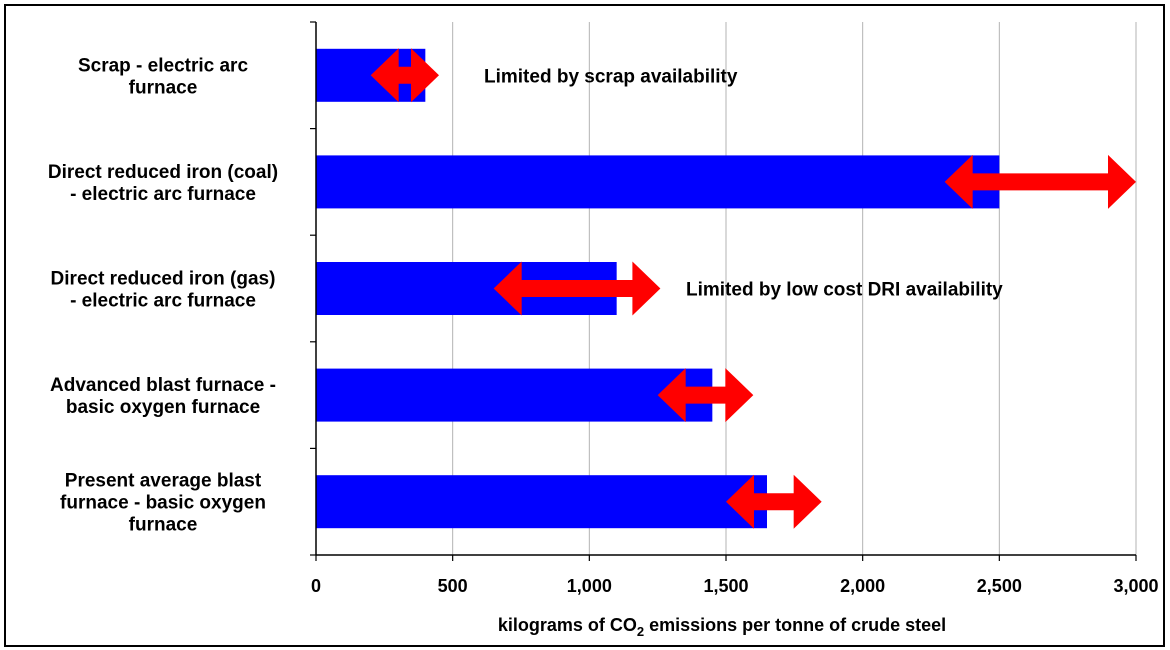  I want to click on x-tick-label: 3,000, so click(1135, 586).